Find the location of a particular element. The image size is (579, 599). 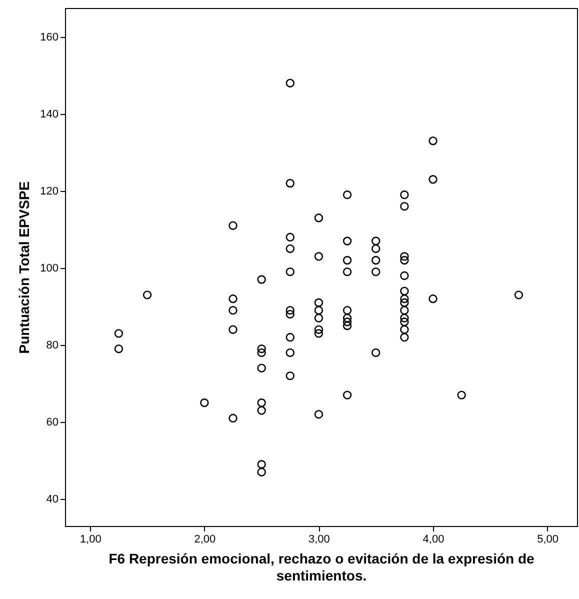

x-tick-label: 5,00 is located at coordinates (547, 540).